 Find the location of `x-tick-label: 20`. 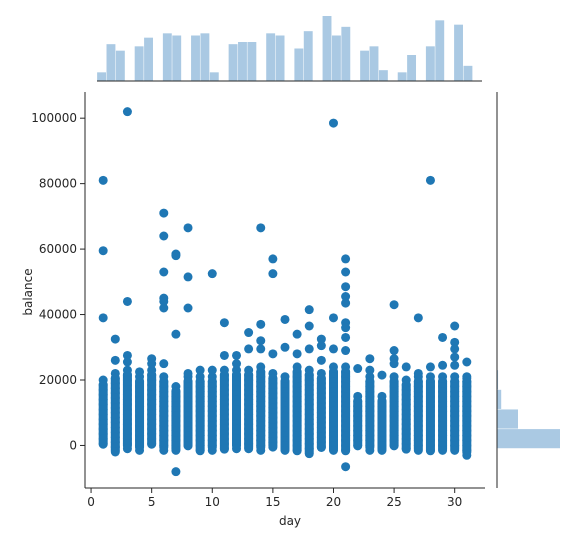

x-tick-label: 20 is located at coordinates (333, 502).